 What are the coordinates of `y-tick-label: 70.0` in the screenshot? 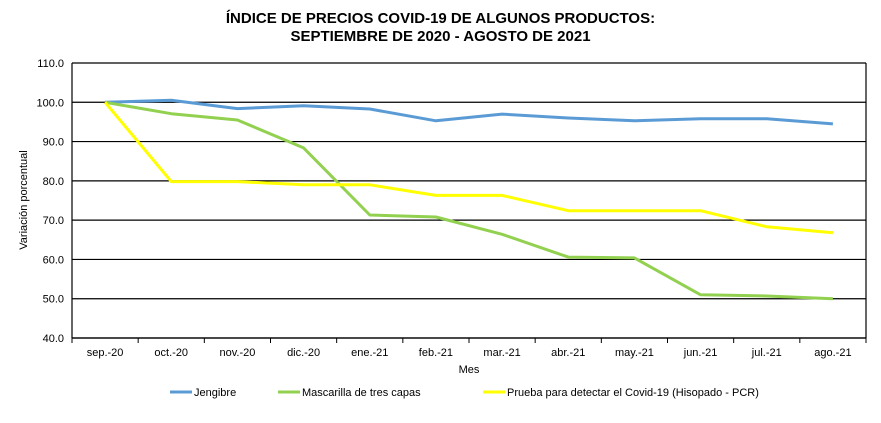 It's located at (53, 221).